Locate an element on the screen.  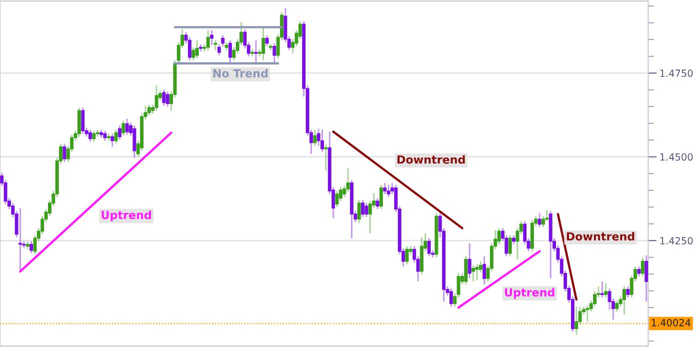
candlestick is located at coordinates (24, 244).